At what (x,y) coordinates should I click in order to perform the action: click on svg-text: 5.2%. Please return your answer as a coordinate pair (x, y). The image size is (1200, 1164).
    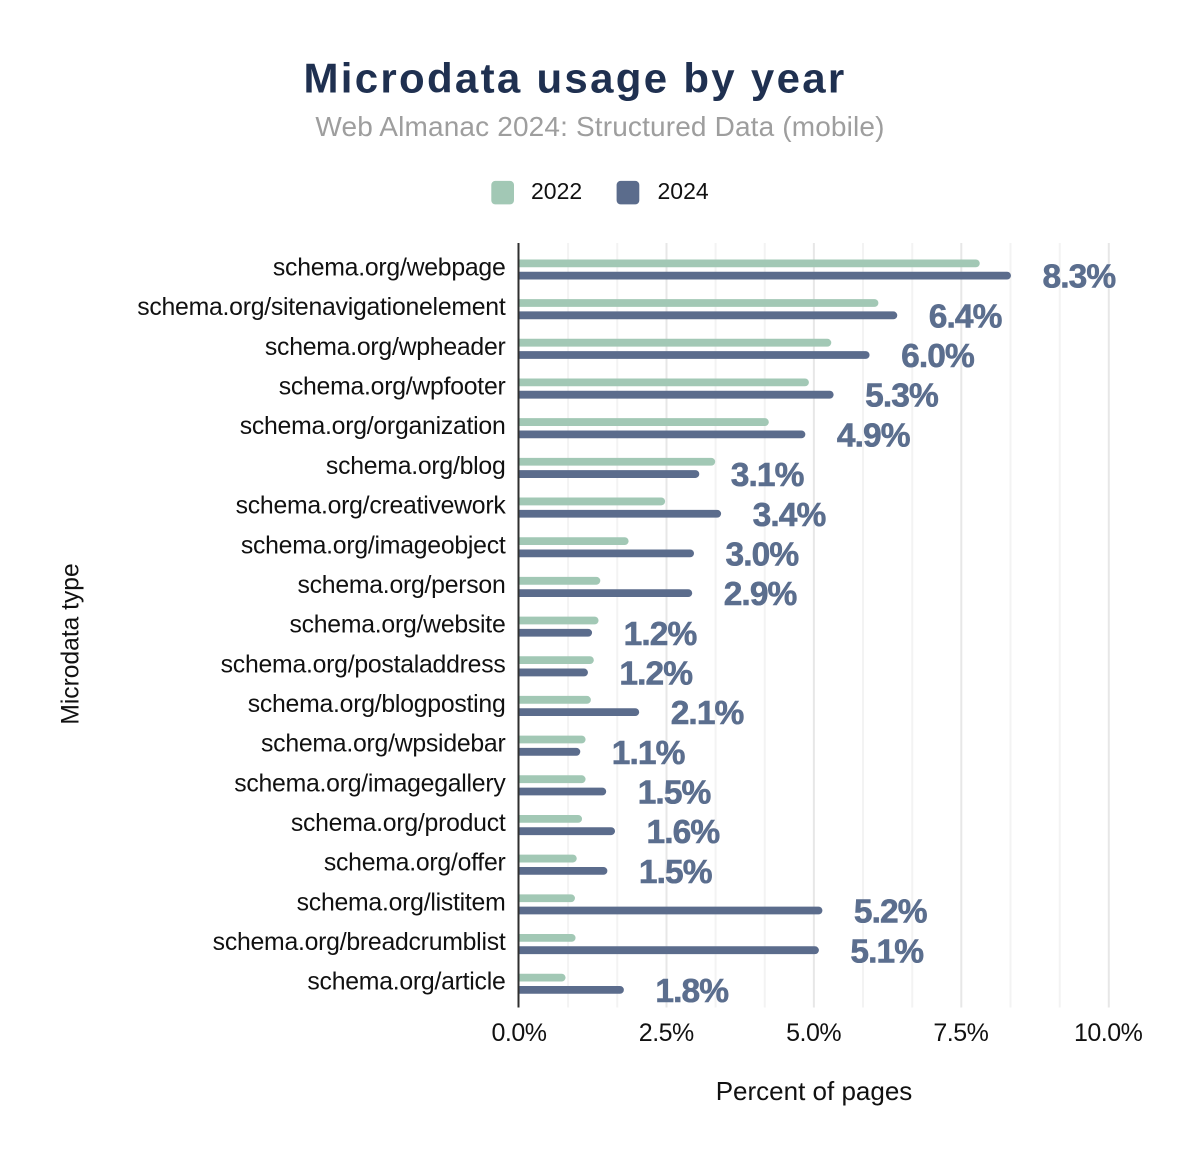
    Looking at the image, I should click on (890, 912).